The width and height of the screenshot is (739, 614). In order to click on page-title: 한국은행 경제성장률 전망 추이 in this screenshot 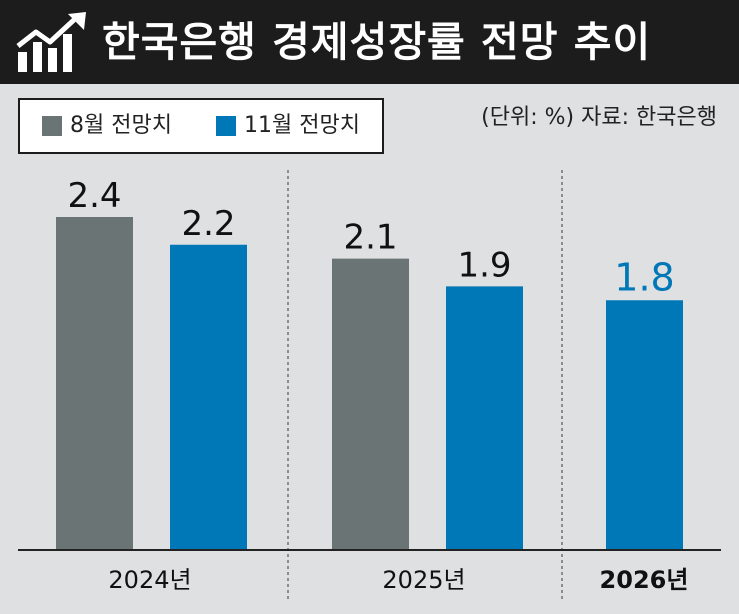, I will do `click(377, 42)`.